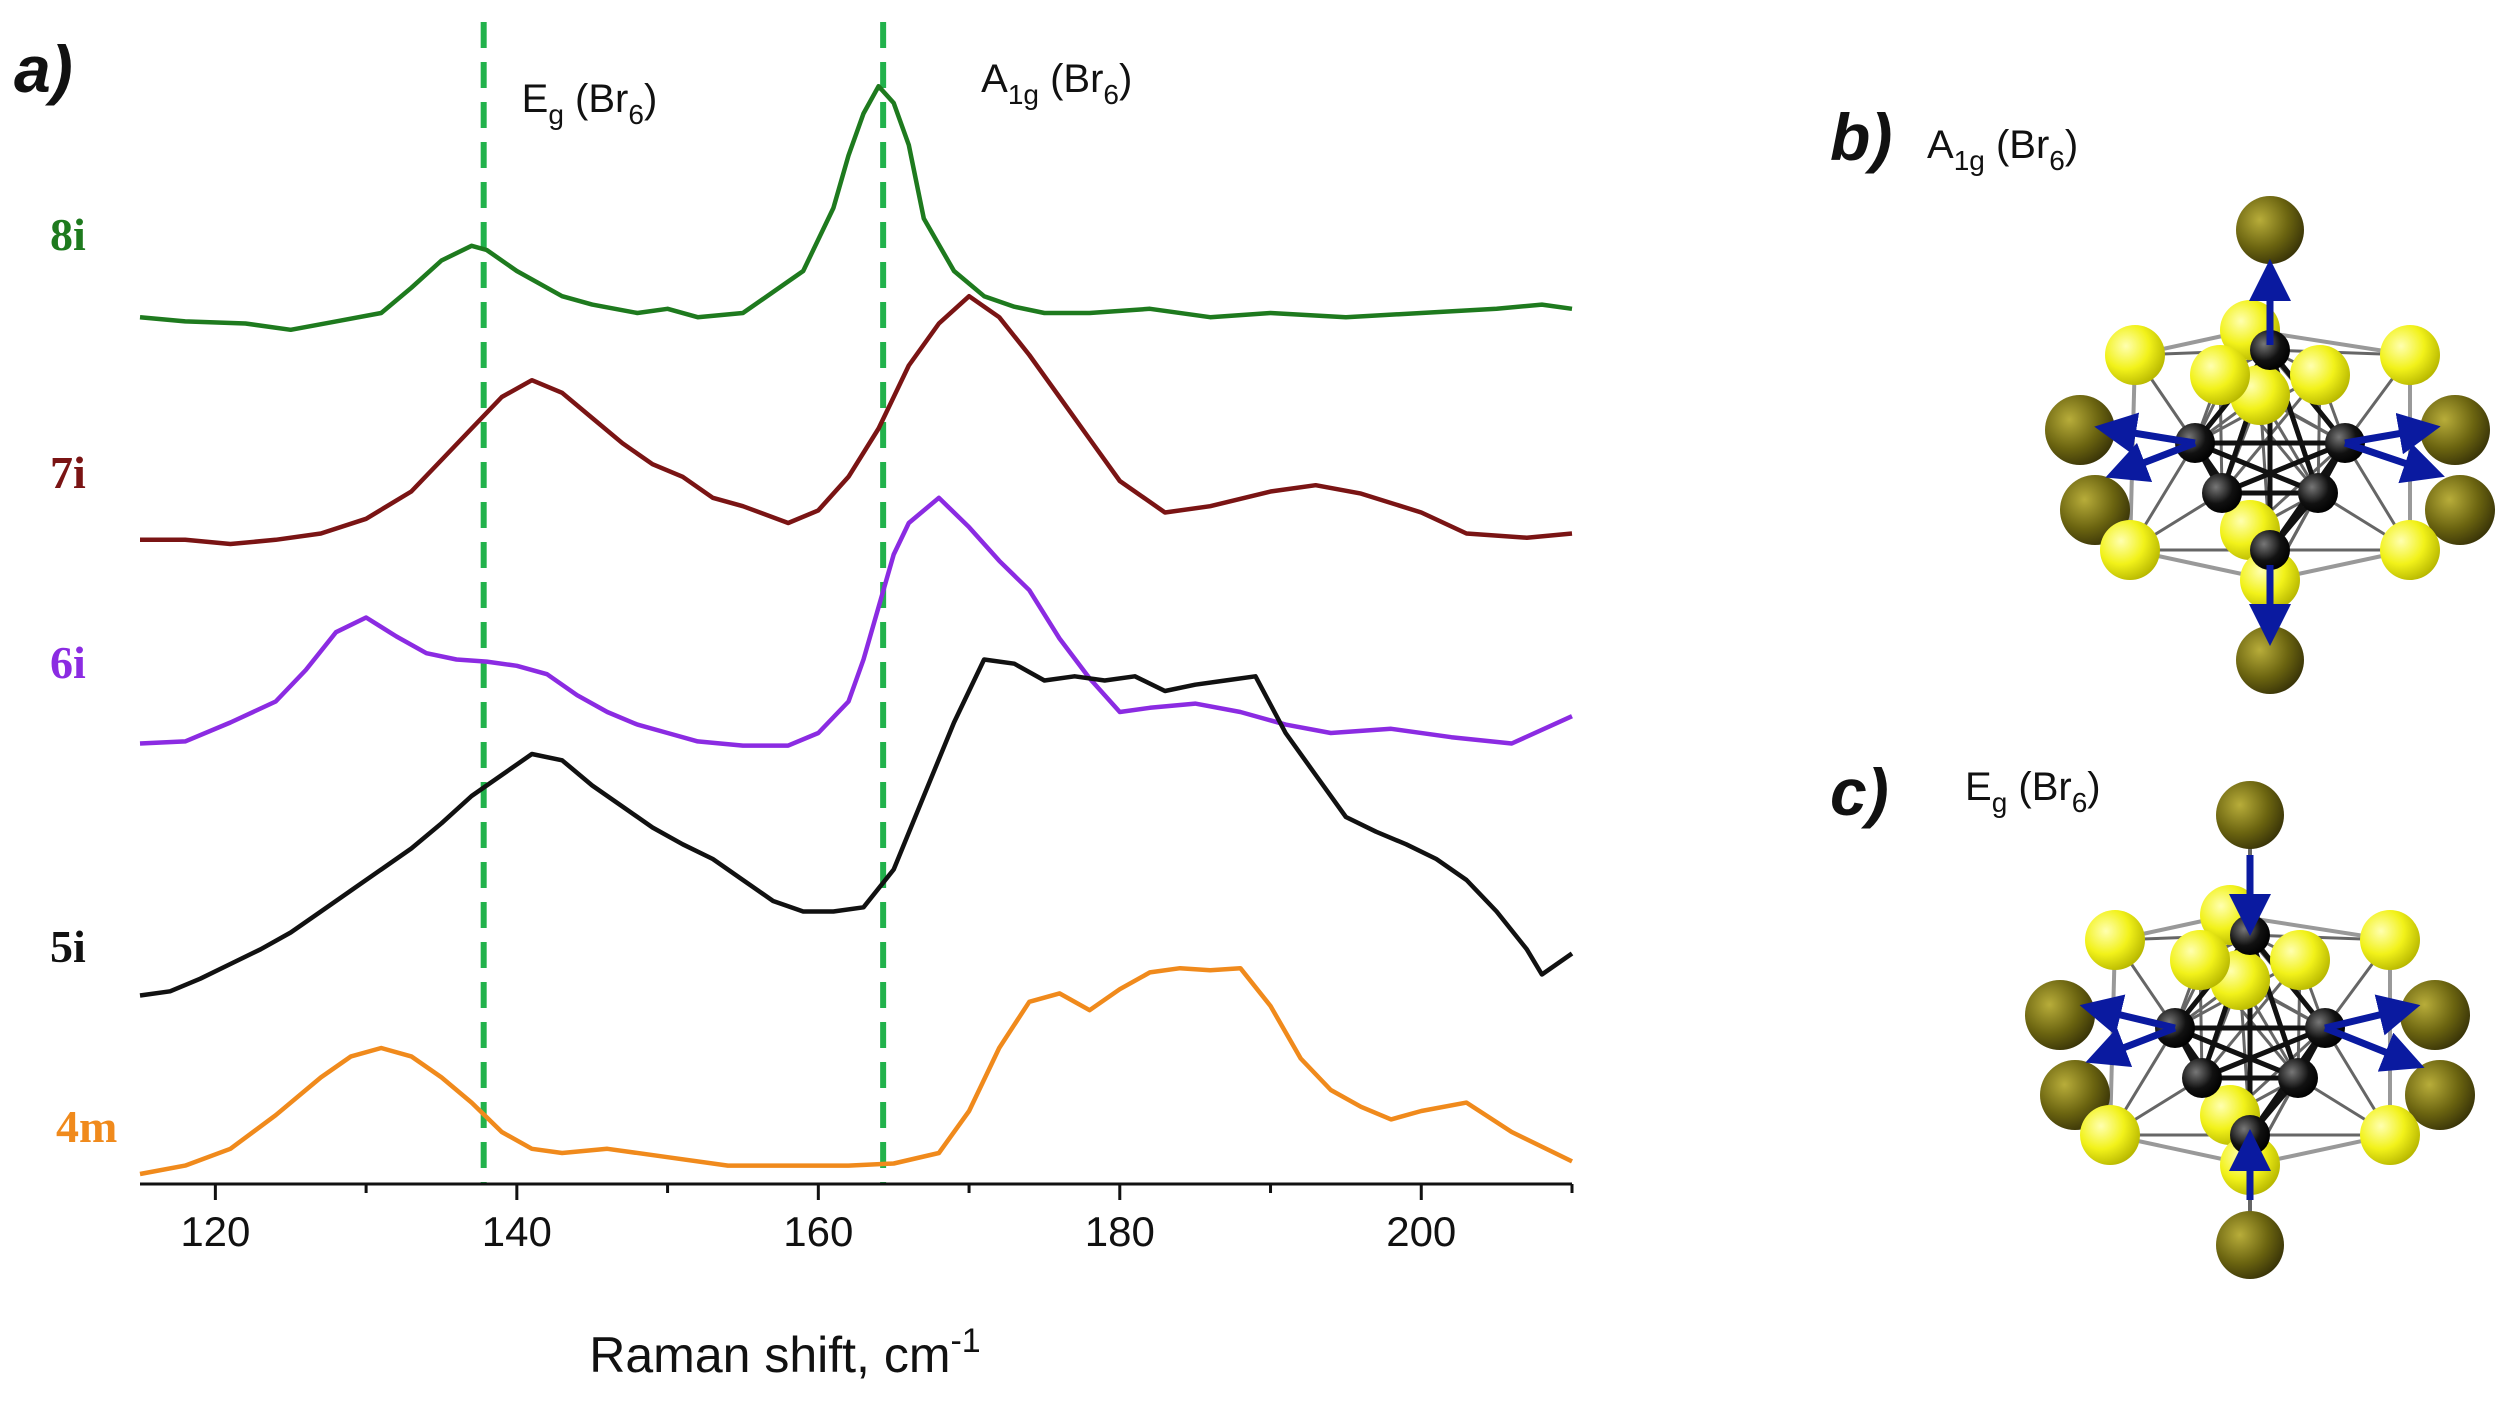  I want to click on molecule-eg-diagram, so click(2250, 1030).